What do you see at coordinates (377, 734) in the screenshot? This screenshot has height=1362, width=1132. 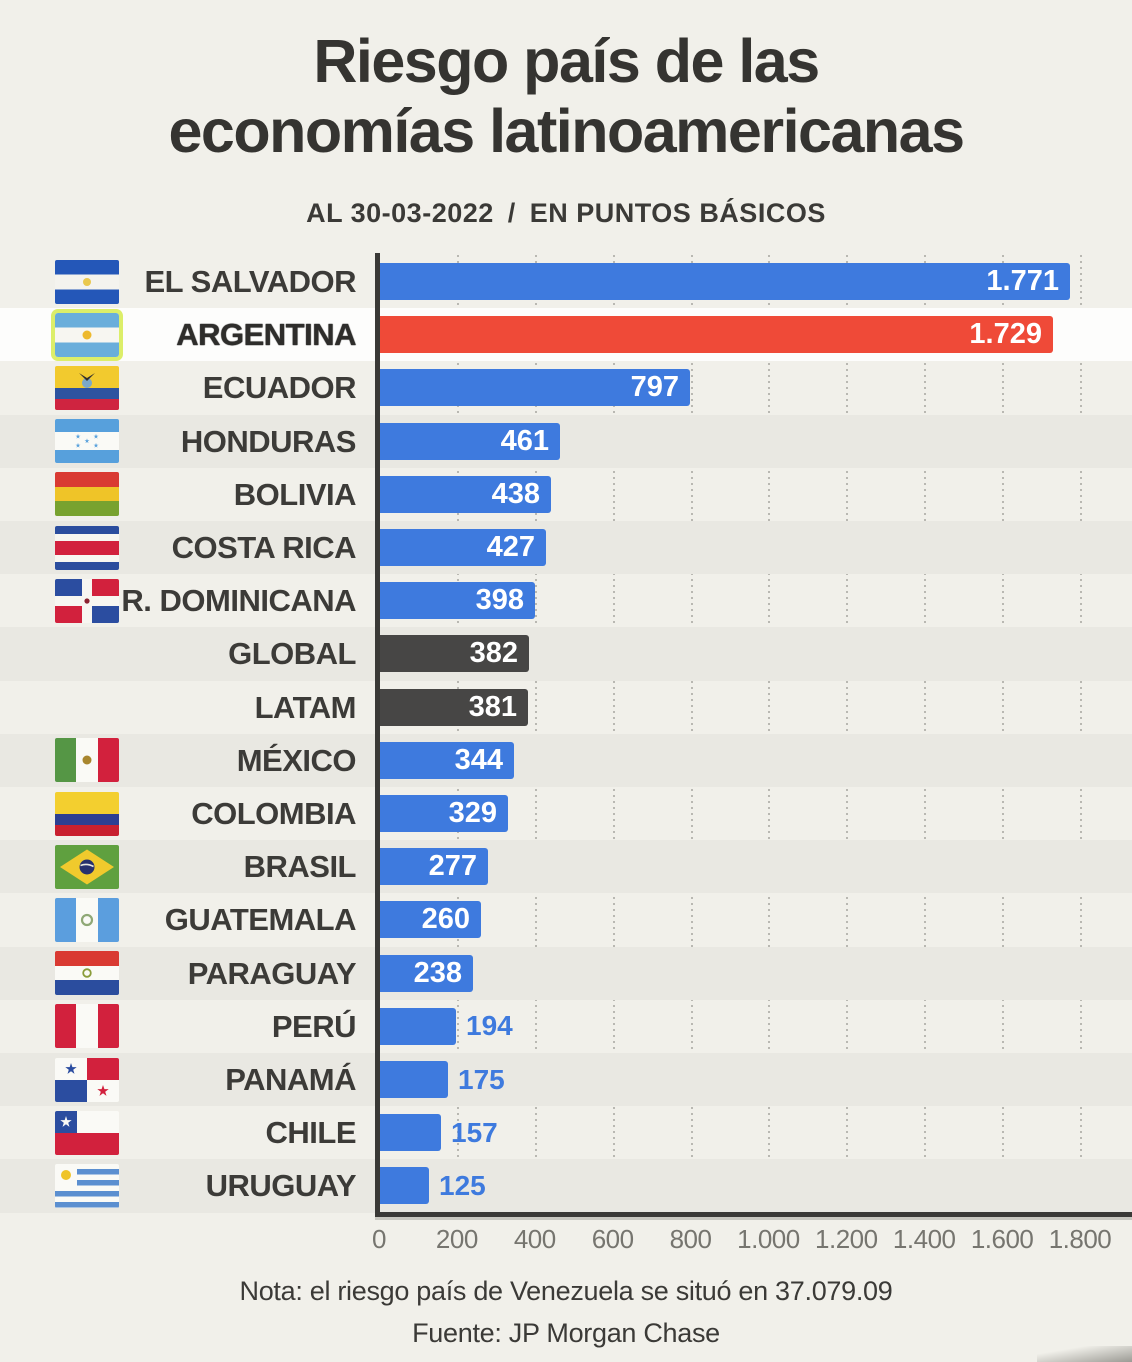 I see `y-axis-line` at bounding box center [377, 734].